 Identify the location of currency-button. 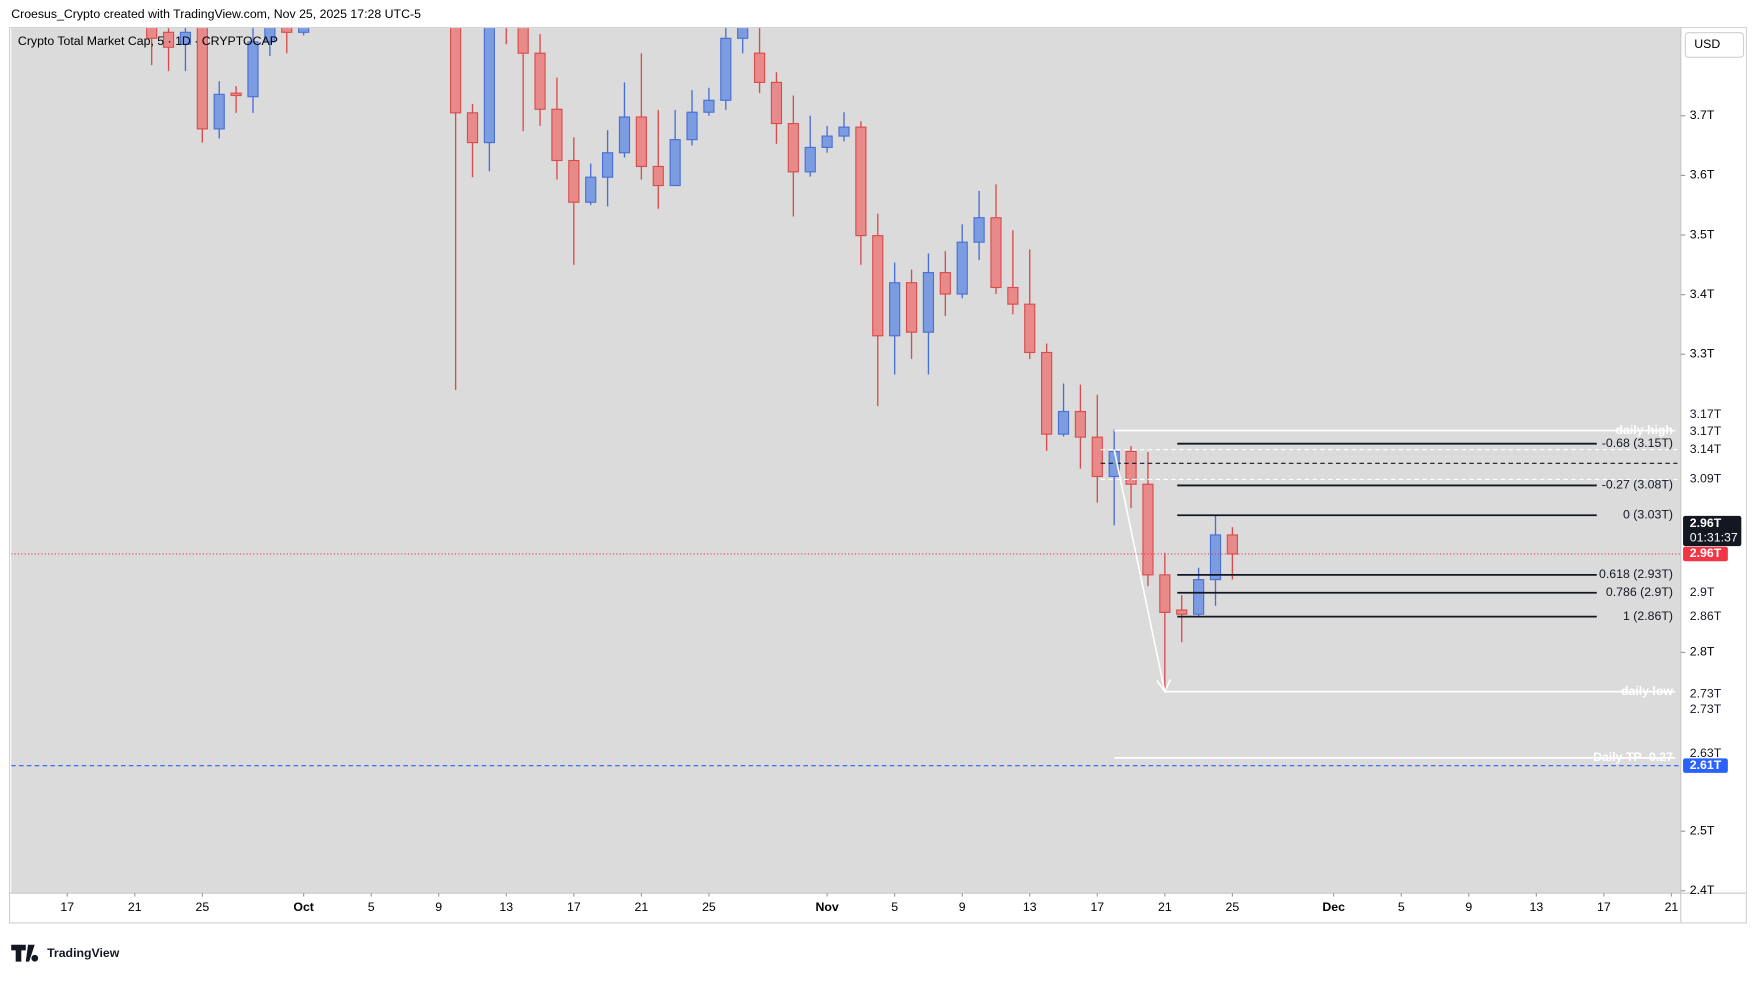
(1714, 45).